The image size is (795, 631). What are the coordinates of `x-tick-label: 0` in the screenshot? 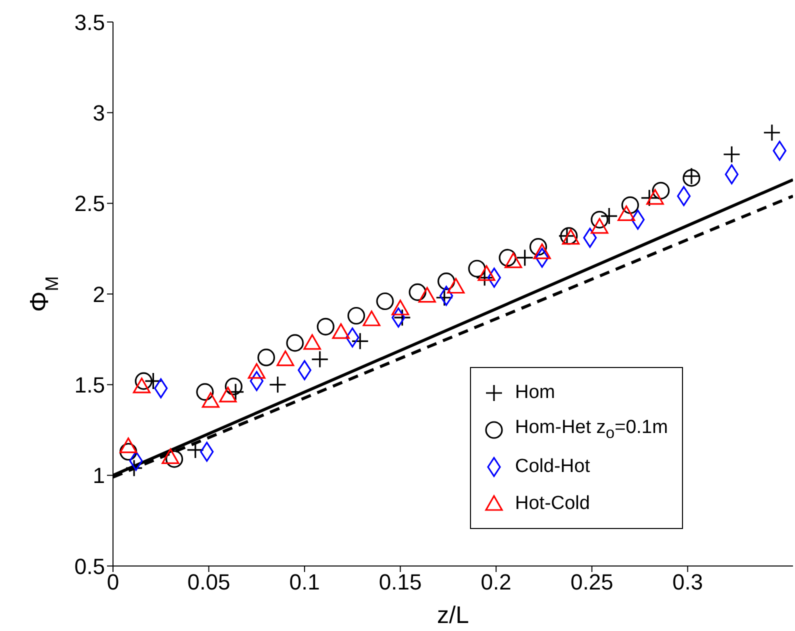 It's located at (113, 582).